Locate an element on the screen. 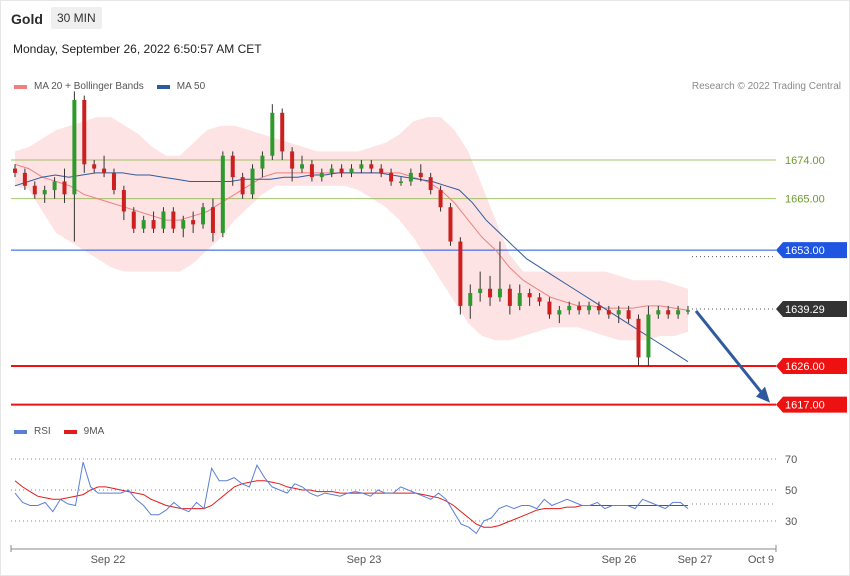  rsi-tick-label: 30 is located at coordinates (791, 522).